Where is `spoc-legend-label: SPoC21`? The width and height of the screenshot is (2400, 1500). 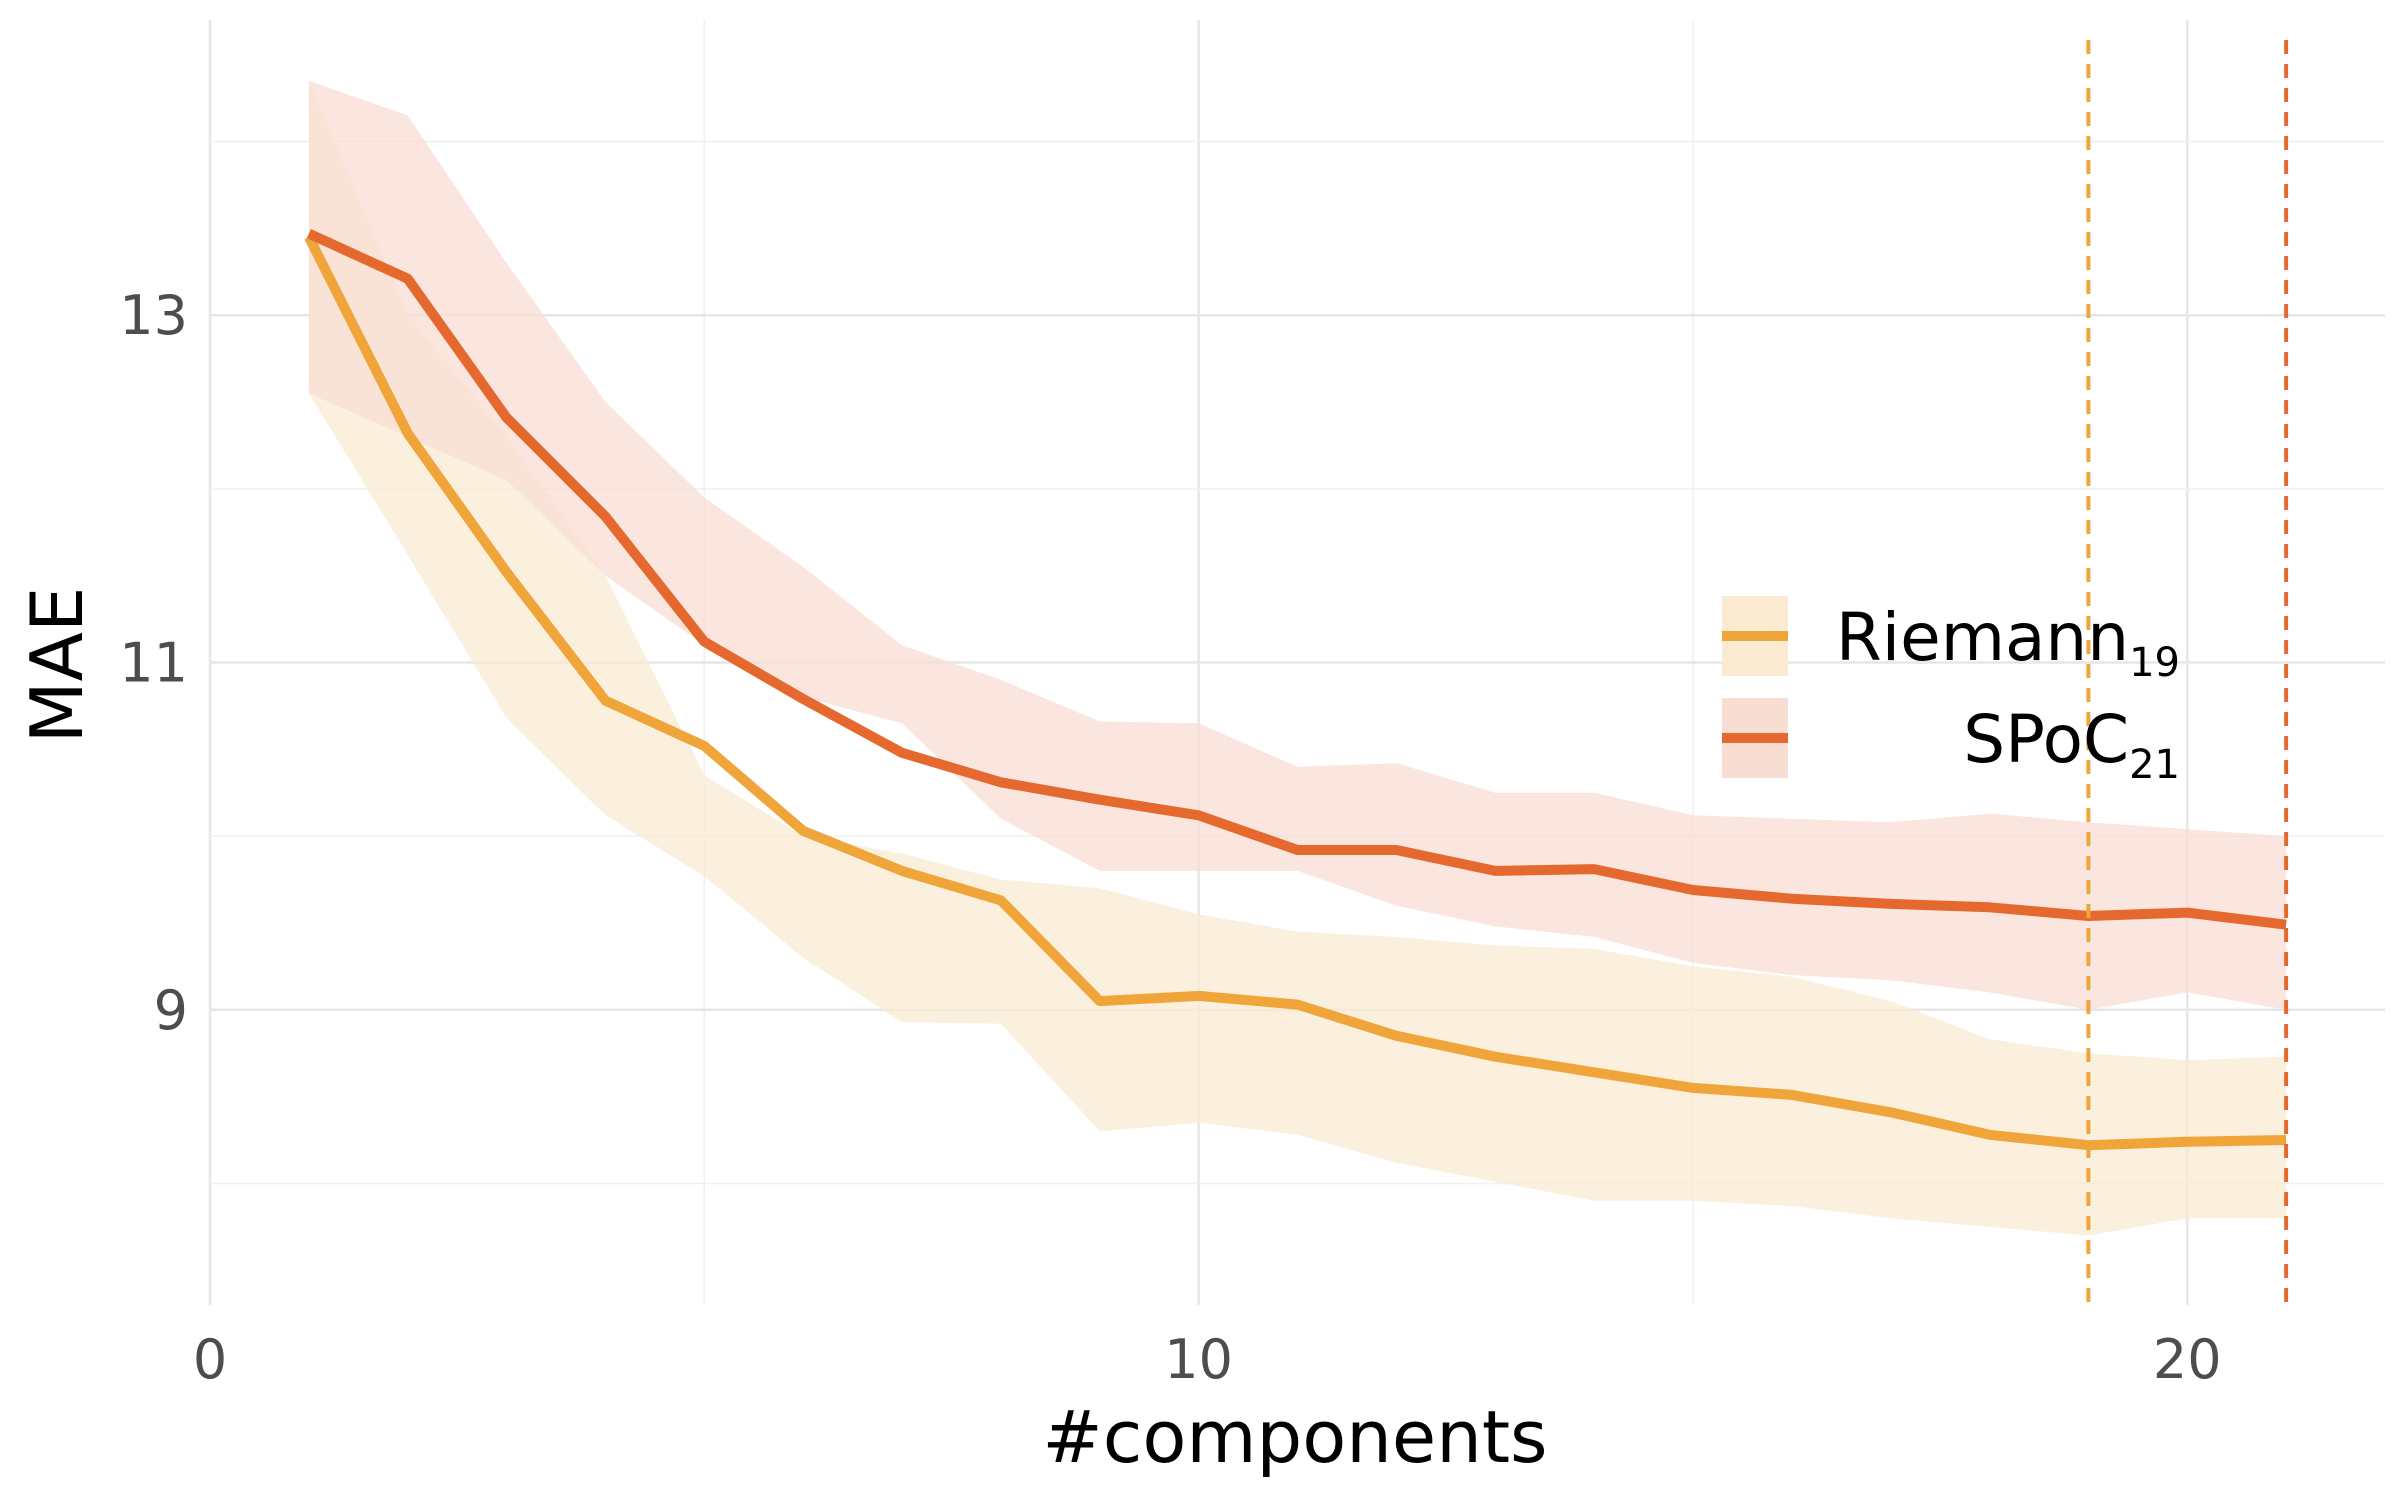 spoc-legend-label: SPoC21 is located at coordinates (2071, 744).